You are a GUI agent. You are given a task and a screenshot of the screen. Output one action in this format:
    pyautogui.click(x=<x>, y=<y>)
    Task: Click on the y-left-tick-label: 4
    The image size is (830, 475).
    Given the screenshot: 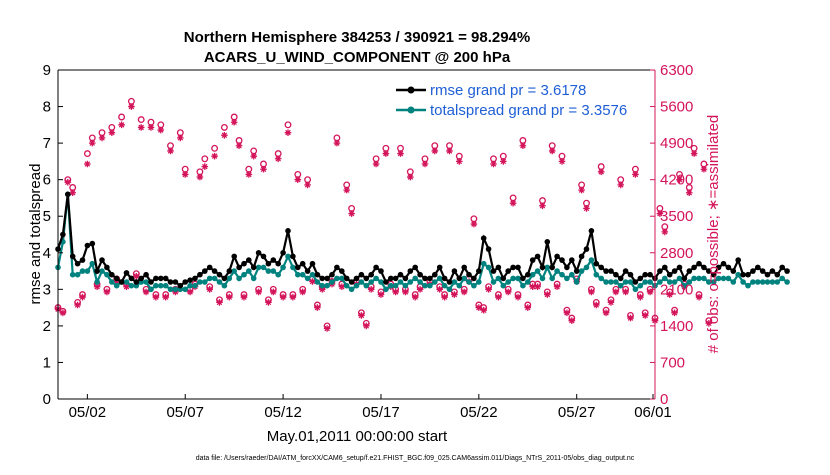 What is the action you would take?
    pyautogui.click(x=47, y=253)
    